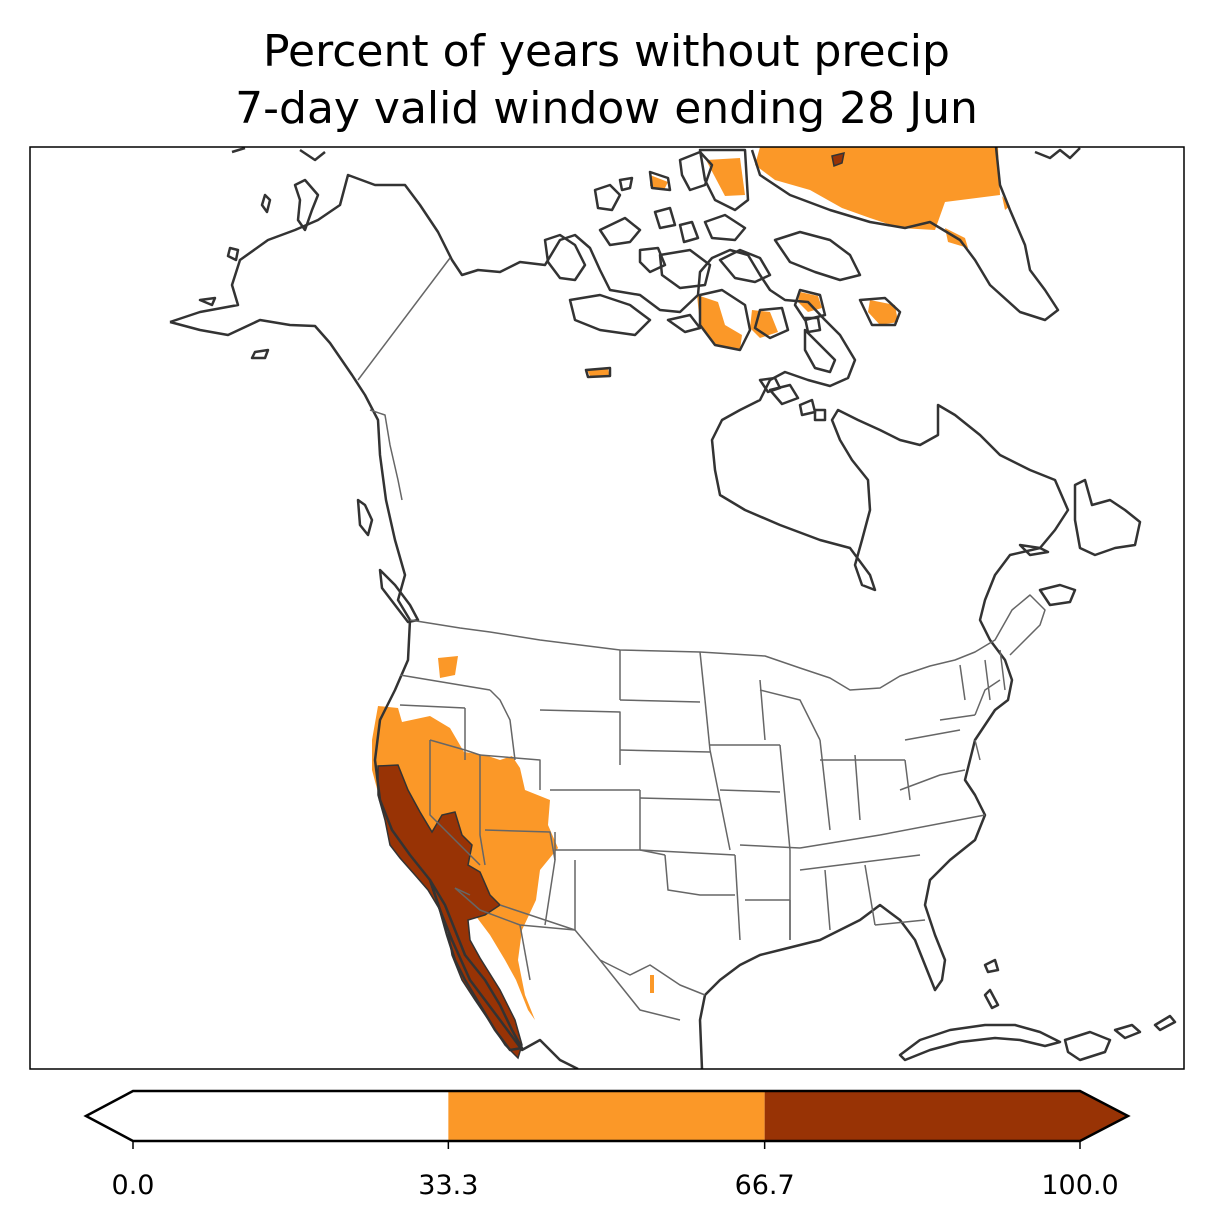  Describe the element at coordinates (1079, 1185) in the screenshot. I see `colorbar-tick-label-3: 100.0` at that location.